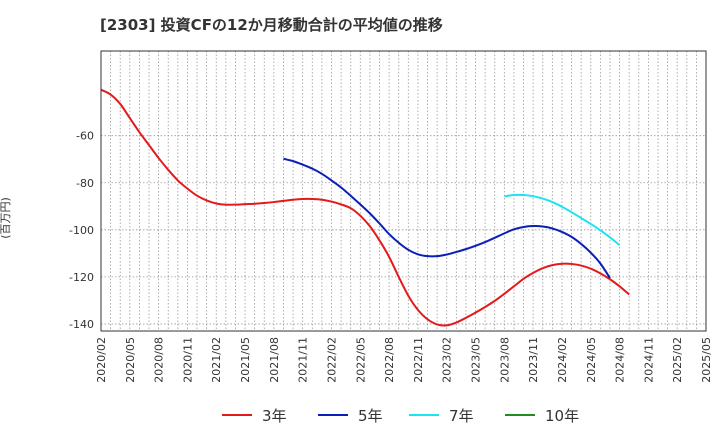 The width and height of the screenshot is (720, 440). What do you see at coordinates (81, 277) in the screenshot?
I see `y-tick-label: -120` at bounding box center [81, 277].